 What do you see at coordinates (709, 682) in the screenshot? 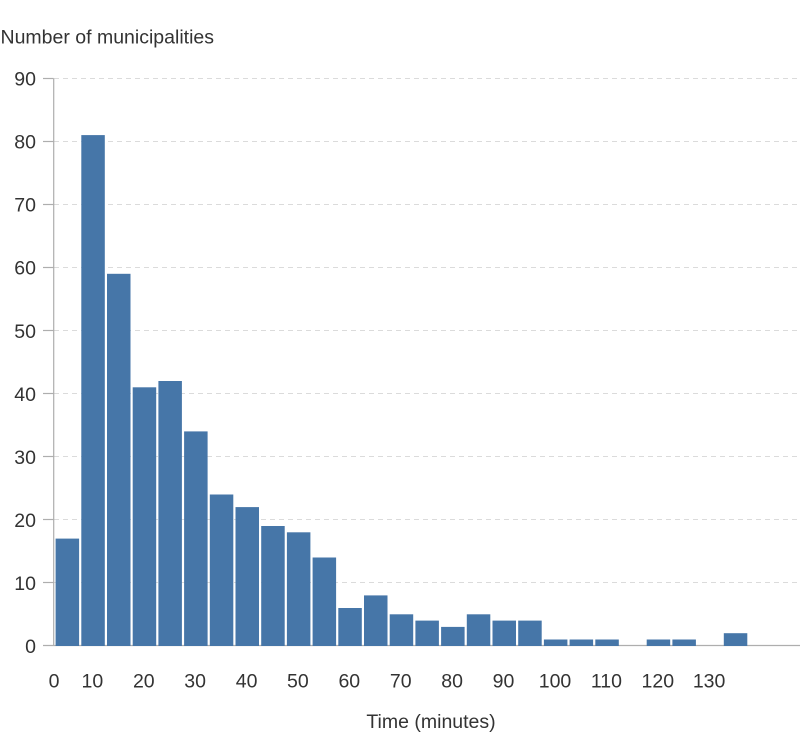
I see `svg-text: 130` at bounding box center [709, 682].